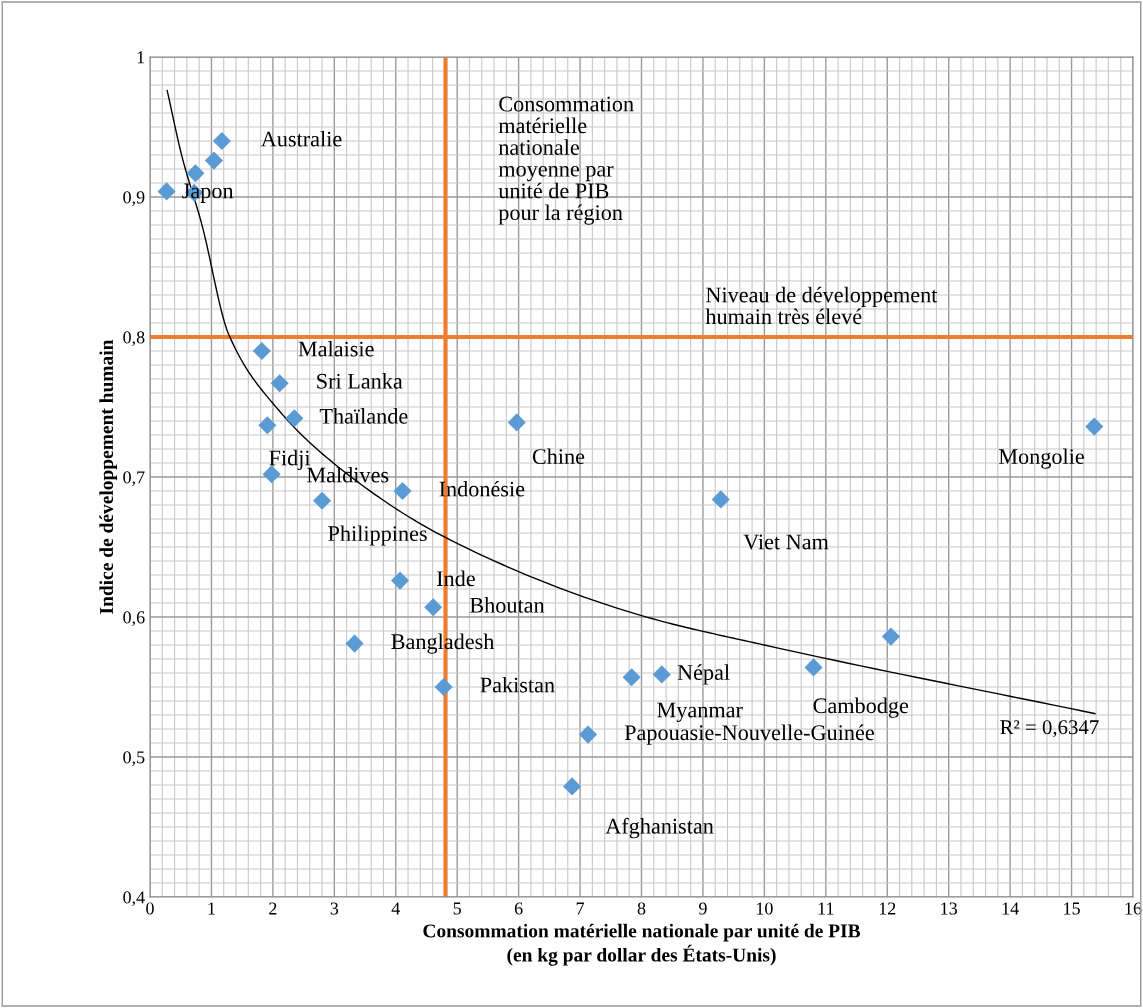  What do you see at coordinates (363, 416) in the screenshot?
I see `annotation: Thaïlande` at bounding box center [363, 416].